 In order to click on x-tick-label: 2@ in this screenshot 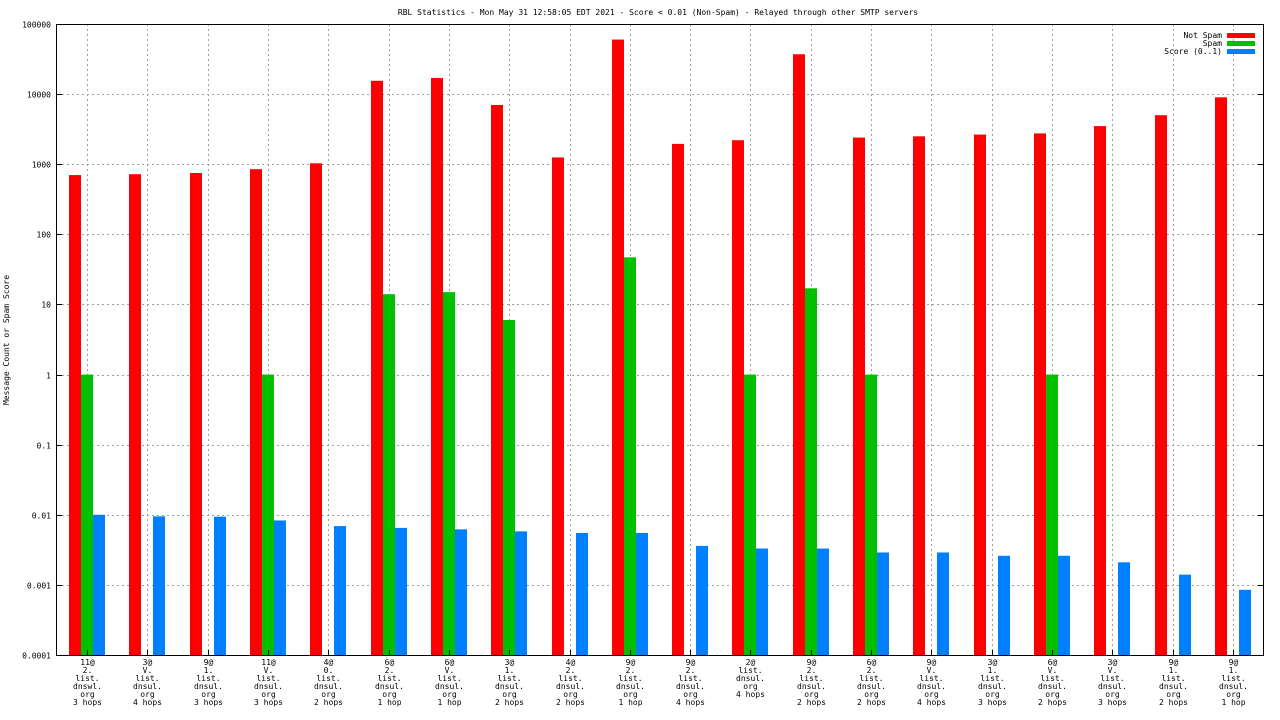, I will do `click(751, 662)`.